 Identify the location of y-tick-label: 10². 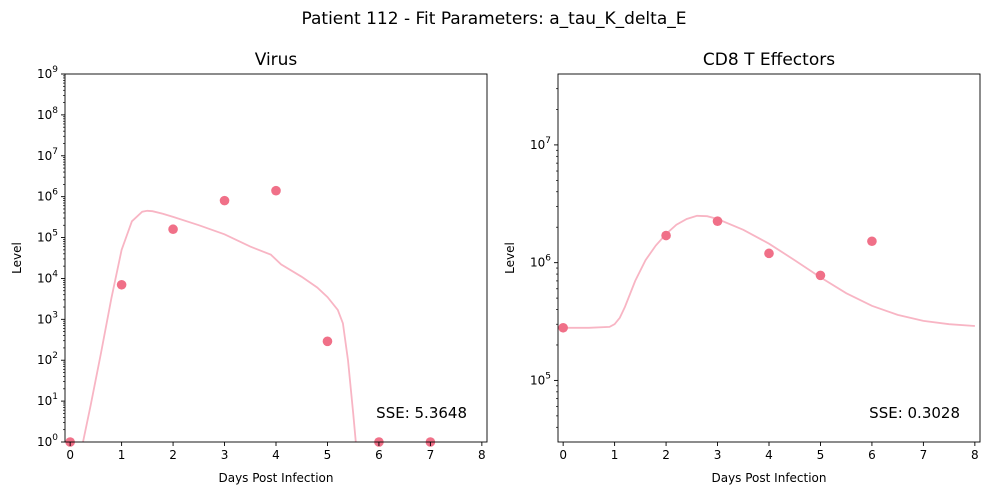
(47, 359).